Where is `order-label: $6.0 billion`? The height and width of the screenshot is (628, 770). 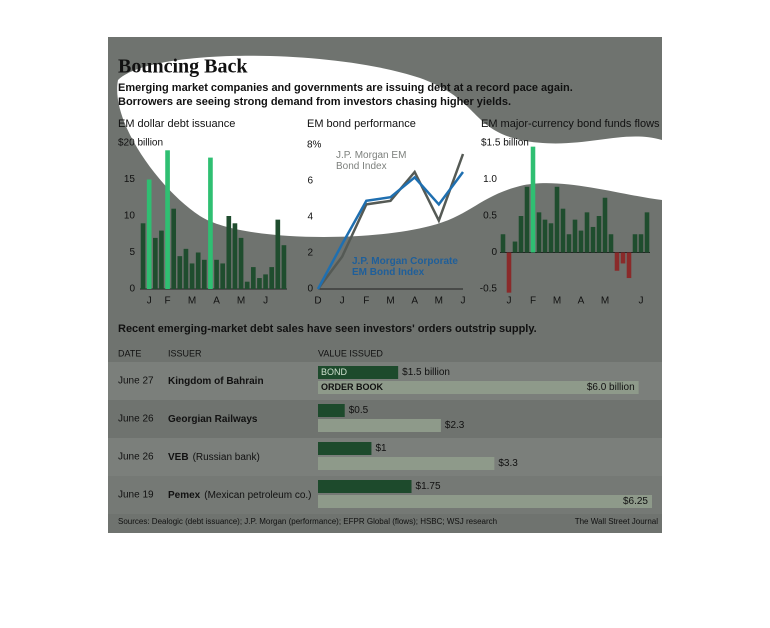 order-label: $6.0 billion is located at coordinates (611, 387).